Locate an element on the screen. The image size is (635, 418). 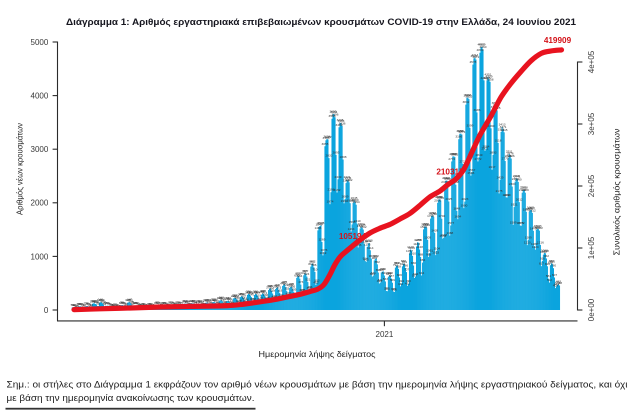
svg-text: 107 is located at coordinates (201, 302).